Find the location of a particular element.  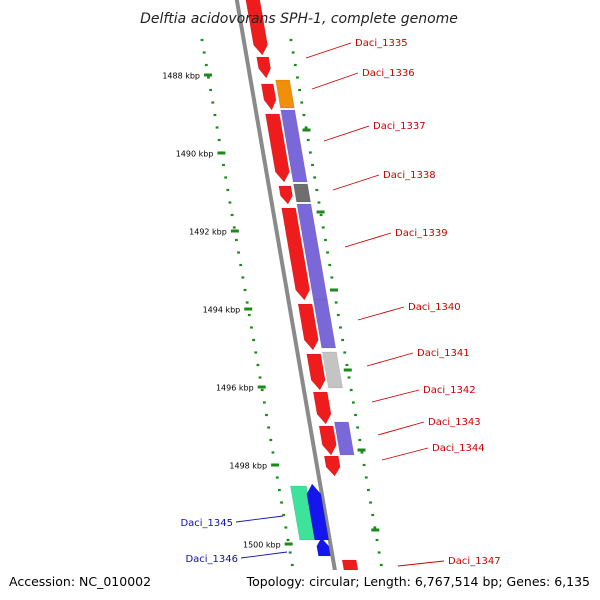

tick-label: 1488 kbp is located at coordinates (181, 76).